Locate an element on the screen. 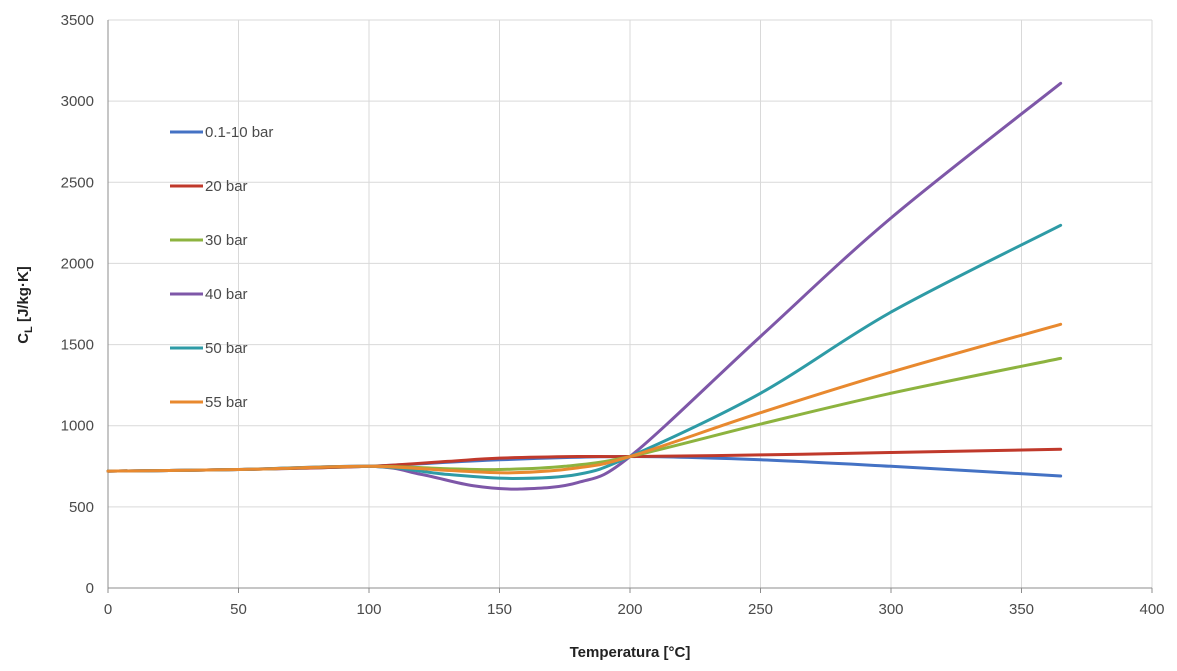  legend-label-30-bar: 30 bar is located at coordinates (226, 240).